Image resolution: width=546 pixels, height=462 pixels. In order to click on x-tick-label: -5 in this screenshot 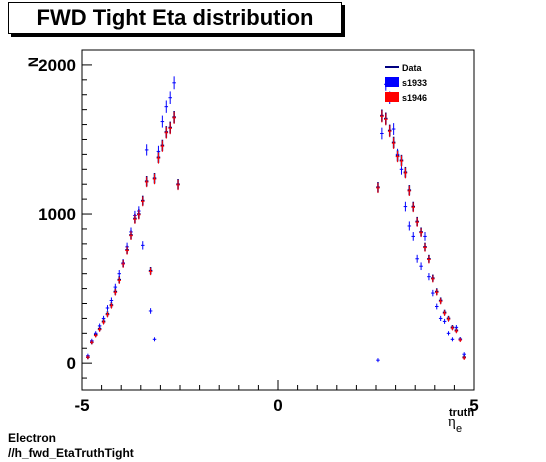, I will do `click(81, 405)`.